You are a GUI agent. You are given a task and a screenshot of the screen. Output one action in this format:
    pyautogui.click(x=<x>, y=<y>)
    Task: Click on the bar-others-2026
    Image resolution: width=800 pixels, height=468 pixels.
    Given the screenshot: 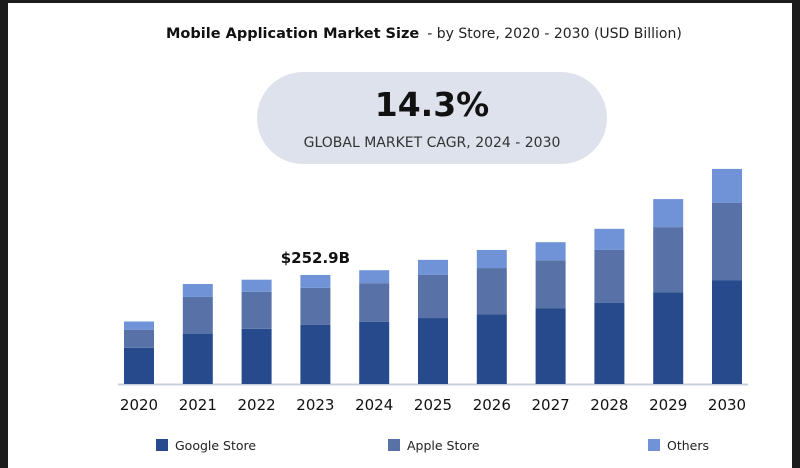 What is the action you would take?
    pyautogui.click(x=491, y=259)
    